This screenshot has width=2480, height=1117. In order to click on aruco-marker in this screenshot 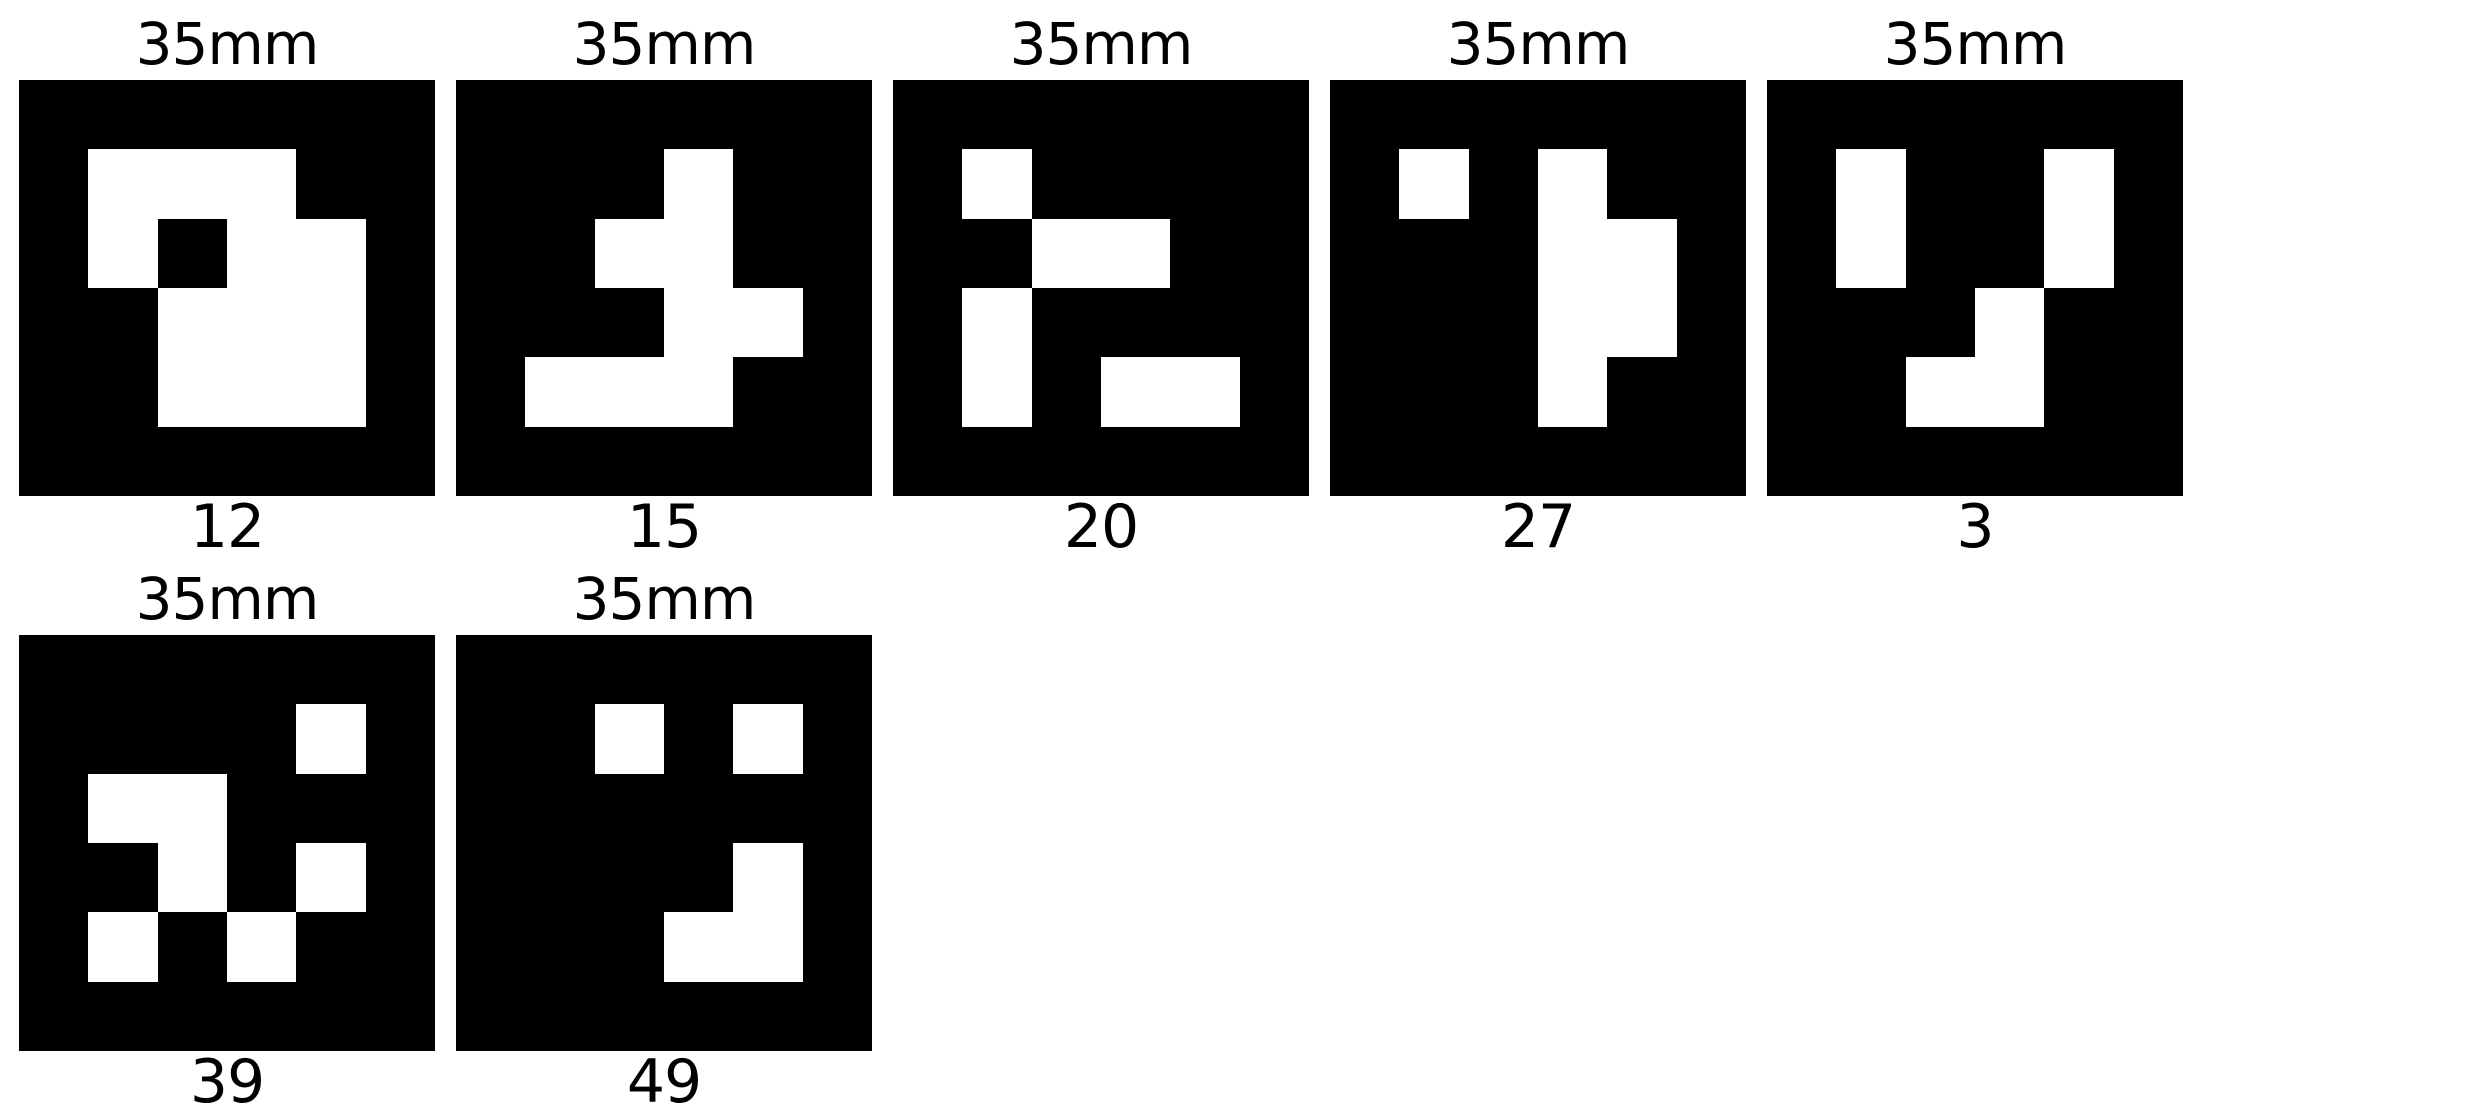, I will do `click(1101, 288)`.